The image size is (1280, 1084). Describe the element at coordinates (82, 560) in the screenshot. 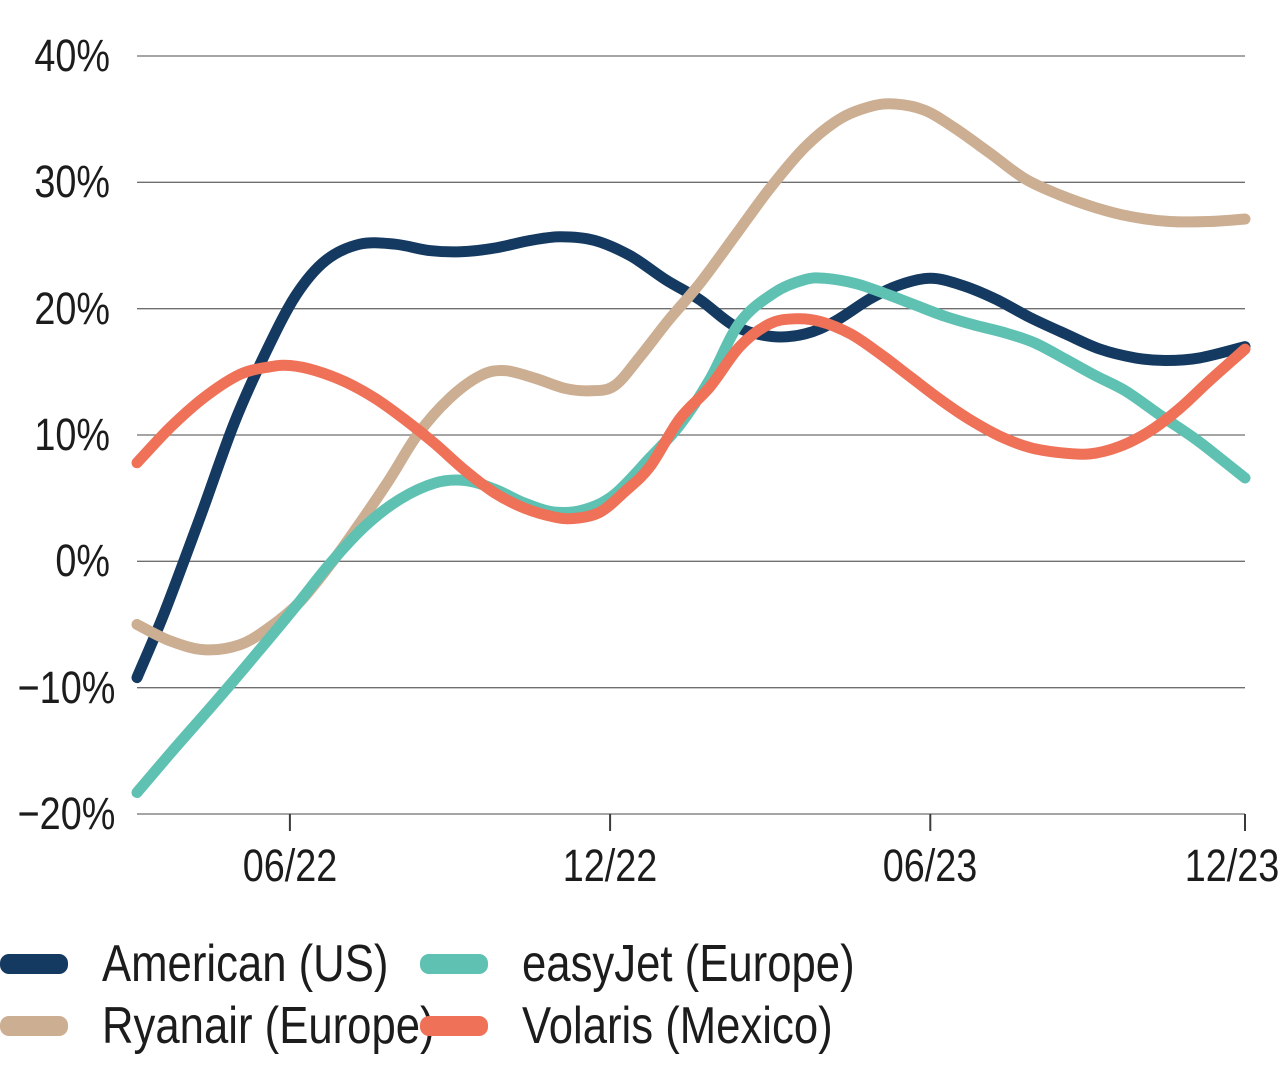

I see `y-axis-label-0: 0%` at that location.